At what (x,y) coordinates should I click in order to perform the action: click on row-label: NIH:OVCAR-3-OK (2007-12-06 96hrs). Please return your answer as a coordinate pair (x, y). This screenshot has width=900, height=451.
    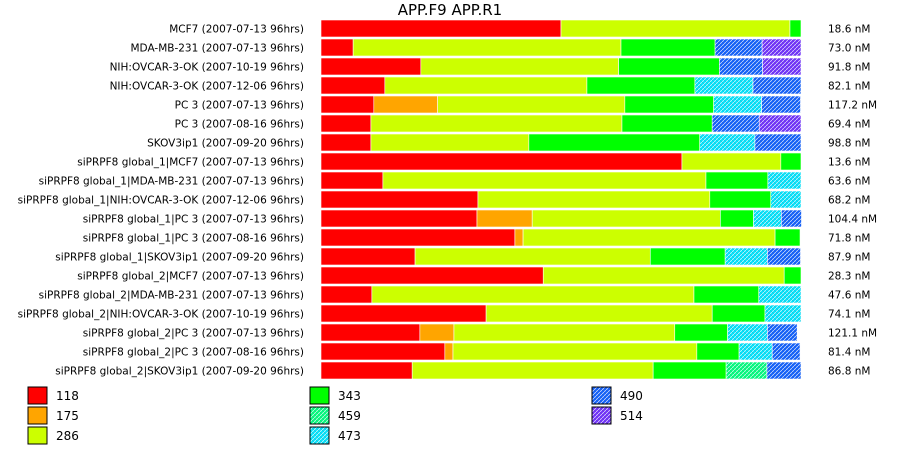
    Looking at the image, I should click on (207, 87).